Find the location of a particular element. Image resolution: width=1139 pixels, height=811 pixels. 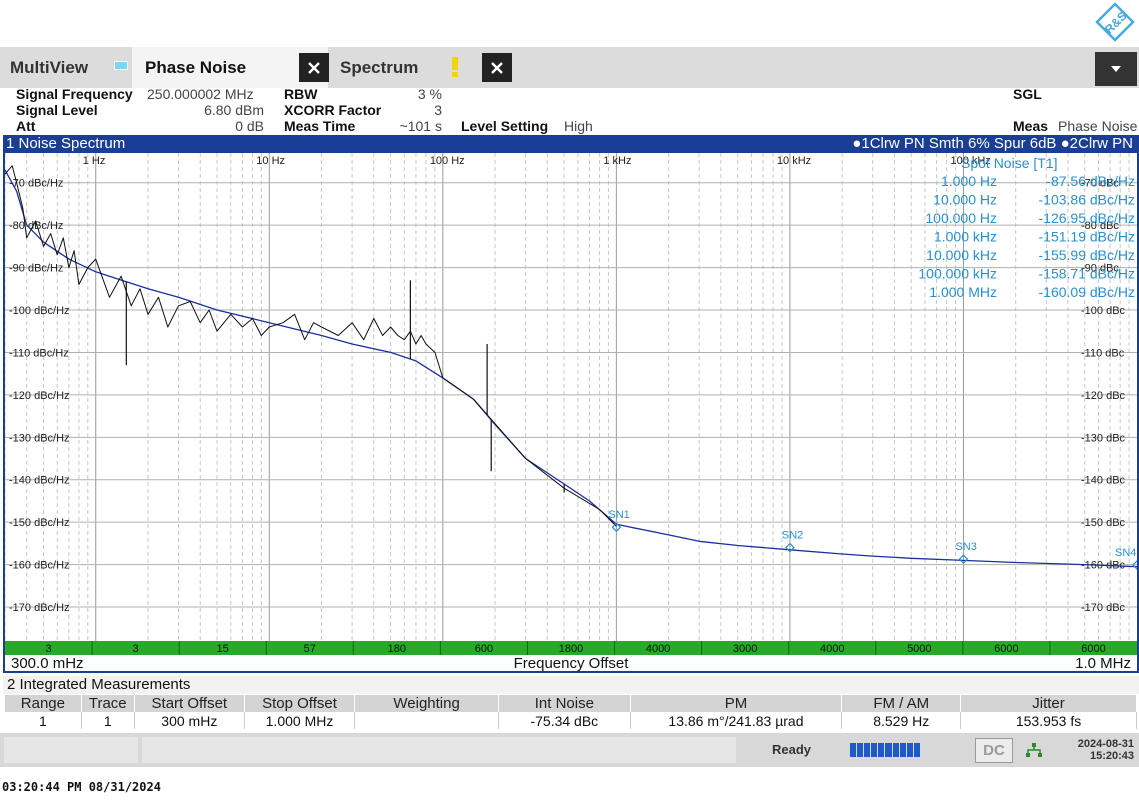

im-cell-6: 13.86 m°/241.83 µrad is located at coordinates (736, 720).